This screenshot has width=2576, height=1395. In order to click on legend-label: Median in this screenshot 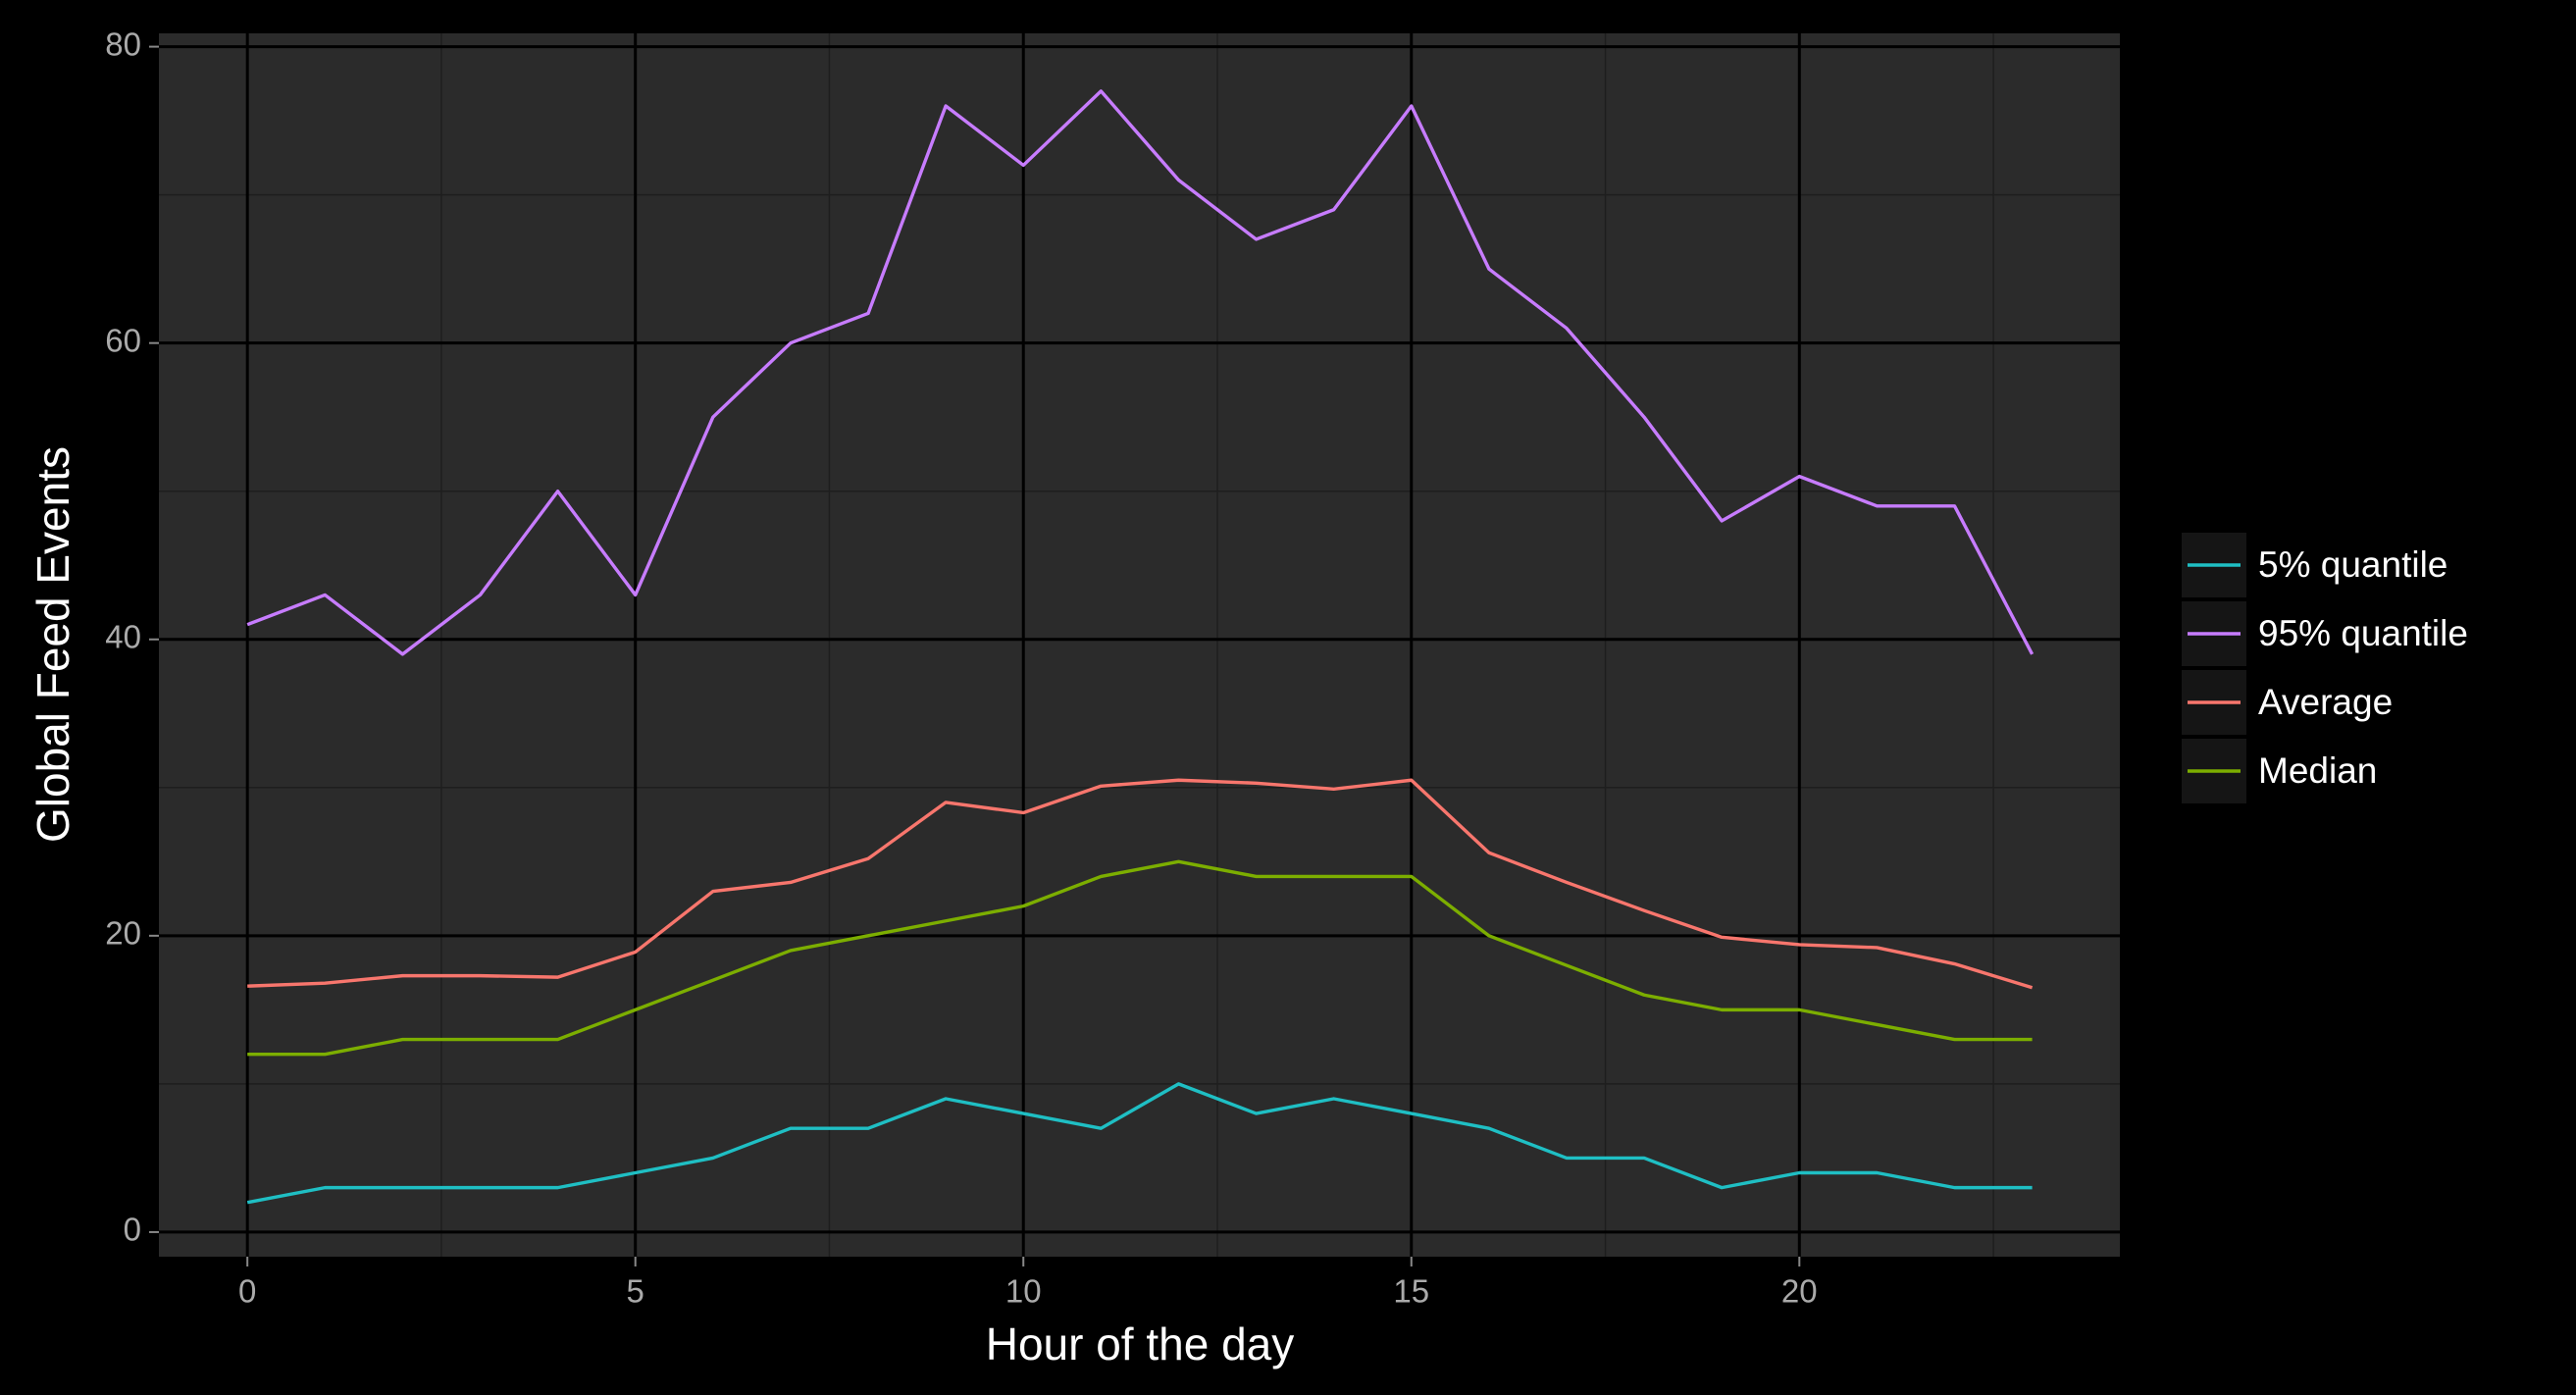, I will do `click(2317, 770)`.